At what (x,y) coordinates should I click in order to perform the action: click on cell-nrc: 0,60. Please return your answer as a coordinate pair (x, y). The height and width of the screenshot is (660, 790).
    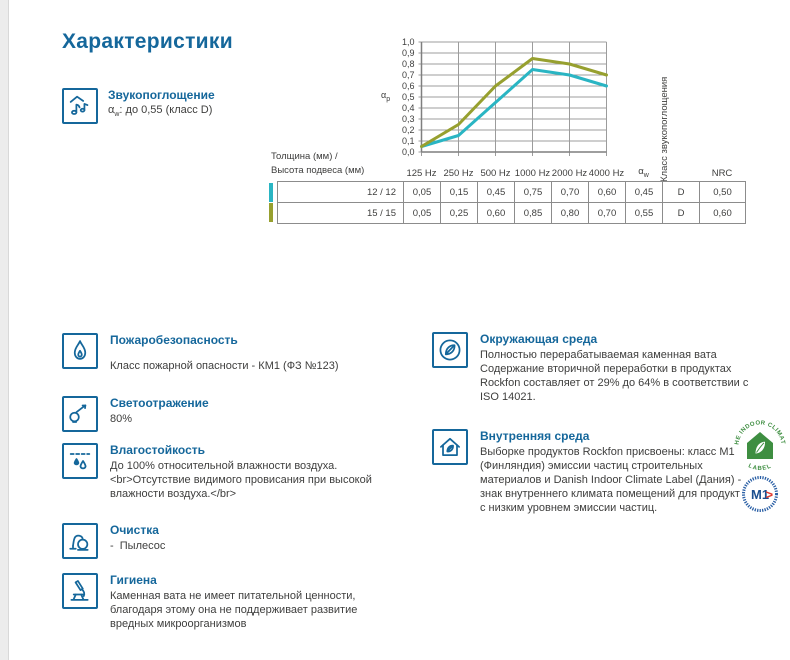
    Looking at the image, I should click on (722, 213).